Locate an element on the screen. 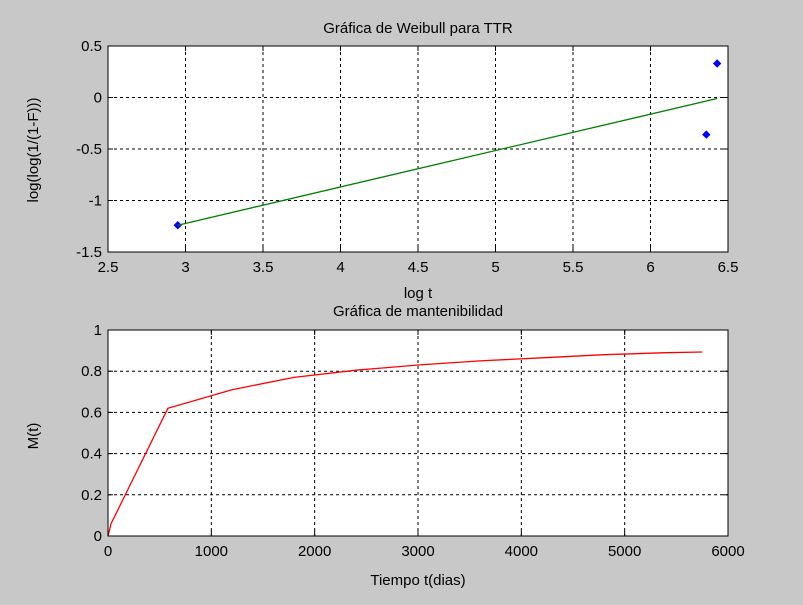 The image size is (803, 605). mantenibilidad-y-tick-label: 0.6 is located at coordinates (91, 412).